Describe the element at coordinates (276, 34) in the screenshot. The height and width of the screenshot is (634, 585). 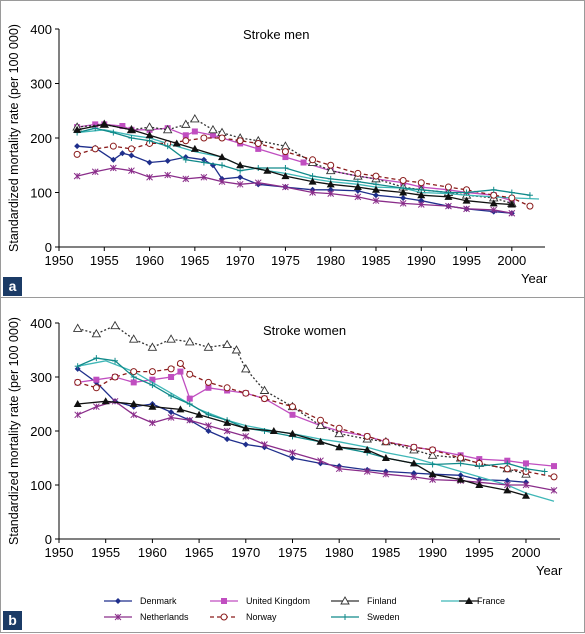
I see `chart-title: Stroke men` at that location.